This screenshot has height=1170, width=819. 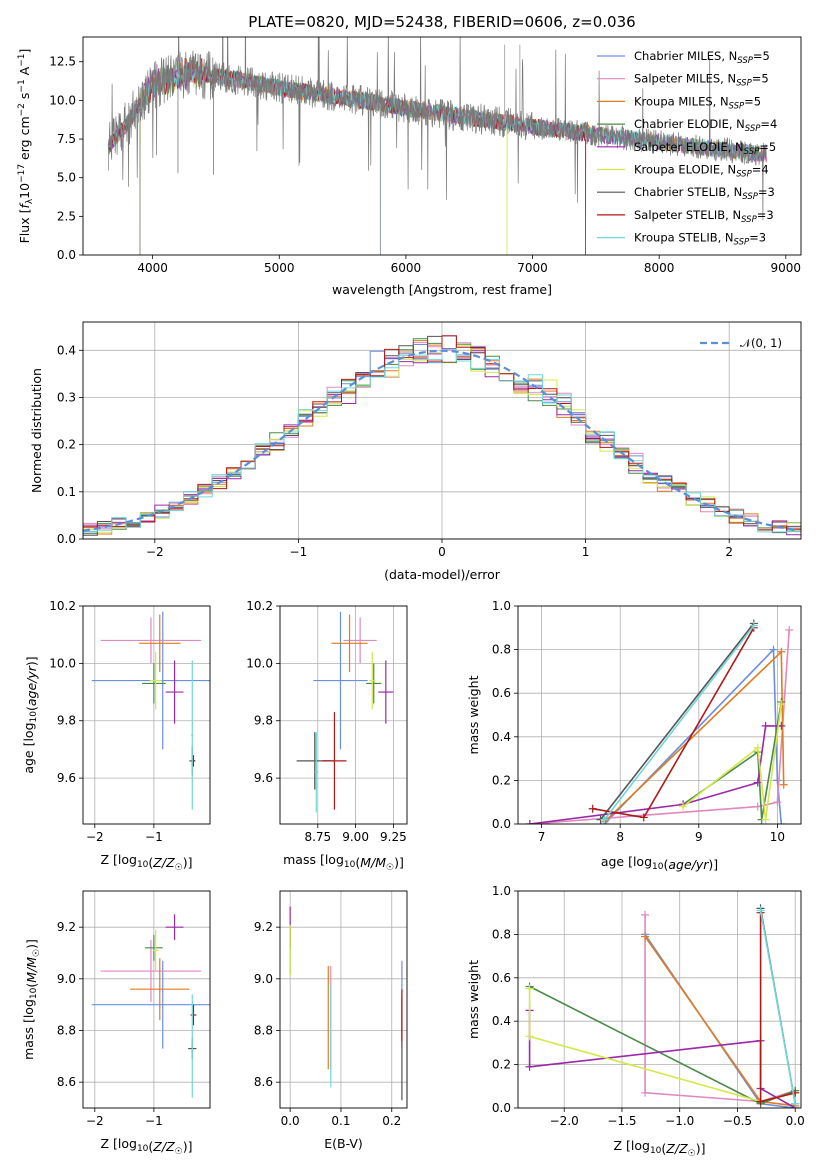 I want to click on weight_vs_age-lines, so click(x=659, y=721).